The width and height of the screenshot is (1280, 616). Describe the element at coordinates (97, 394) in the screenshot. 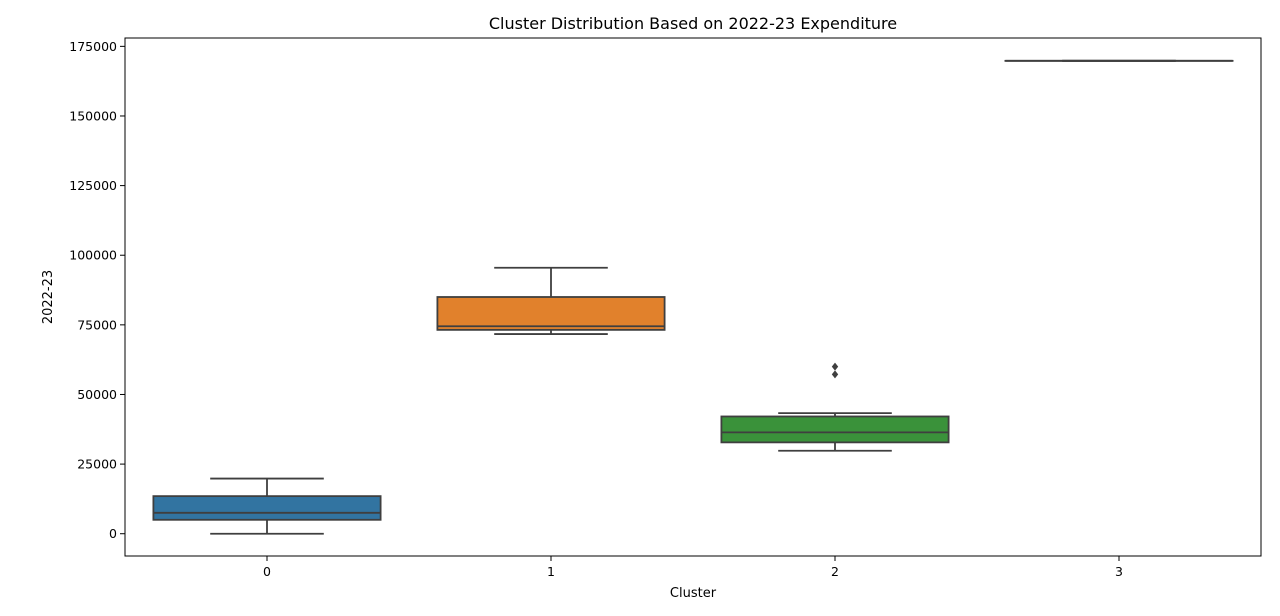

I see `y-tick-label: 50000` at that location.